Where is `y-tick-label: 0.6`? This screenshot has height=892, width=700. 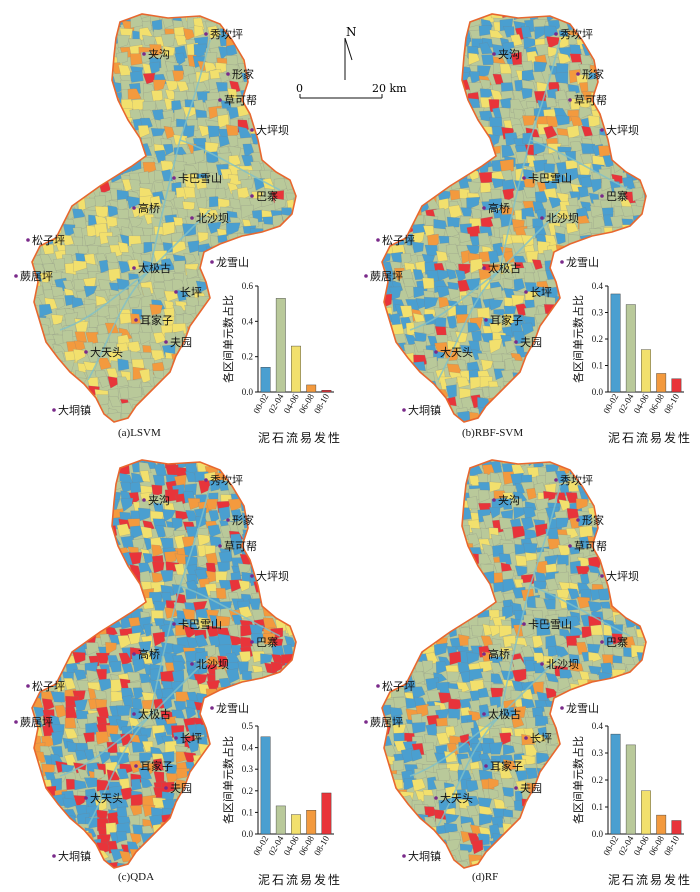
y-tick-label: 0.6 is located at coordinates (248, 286).